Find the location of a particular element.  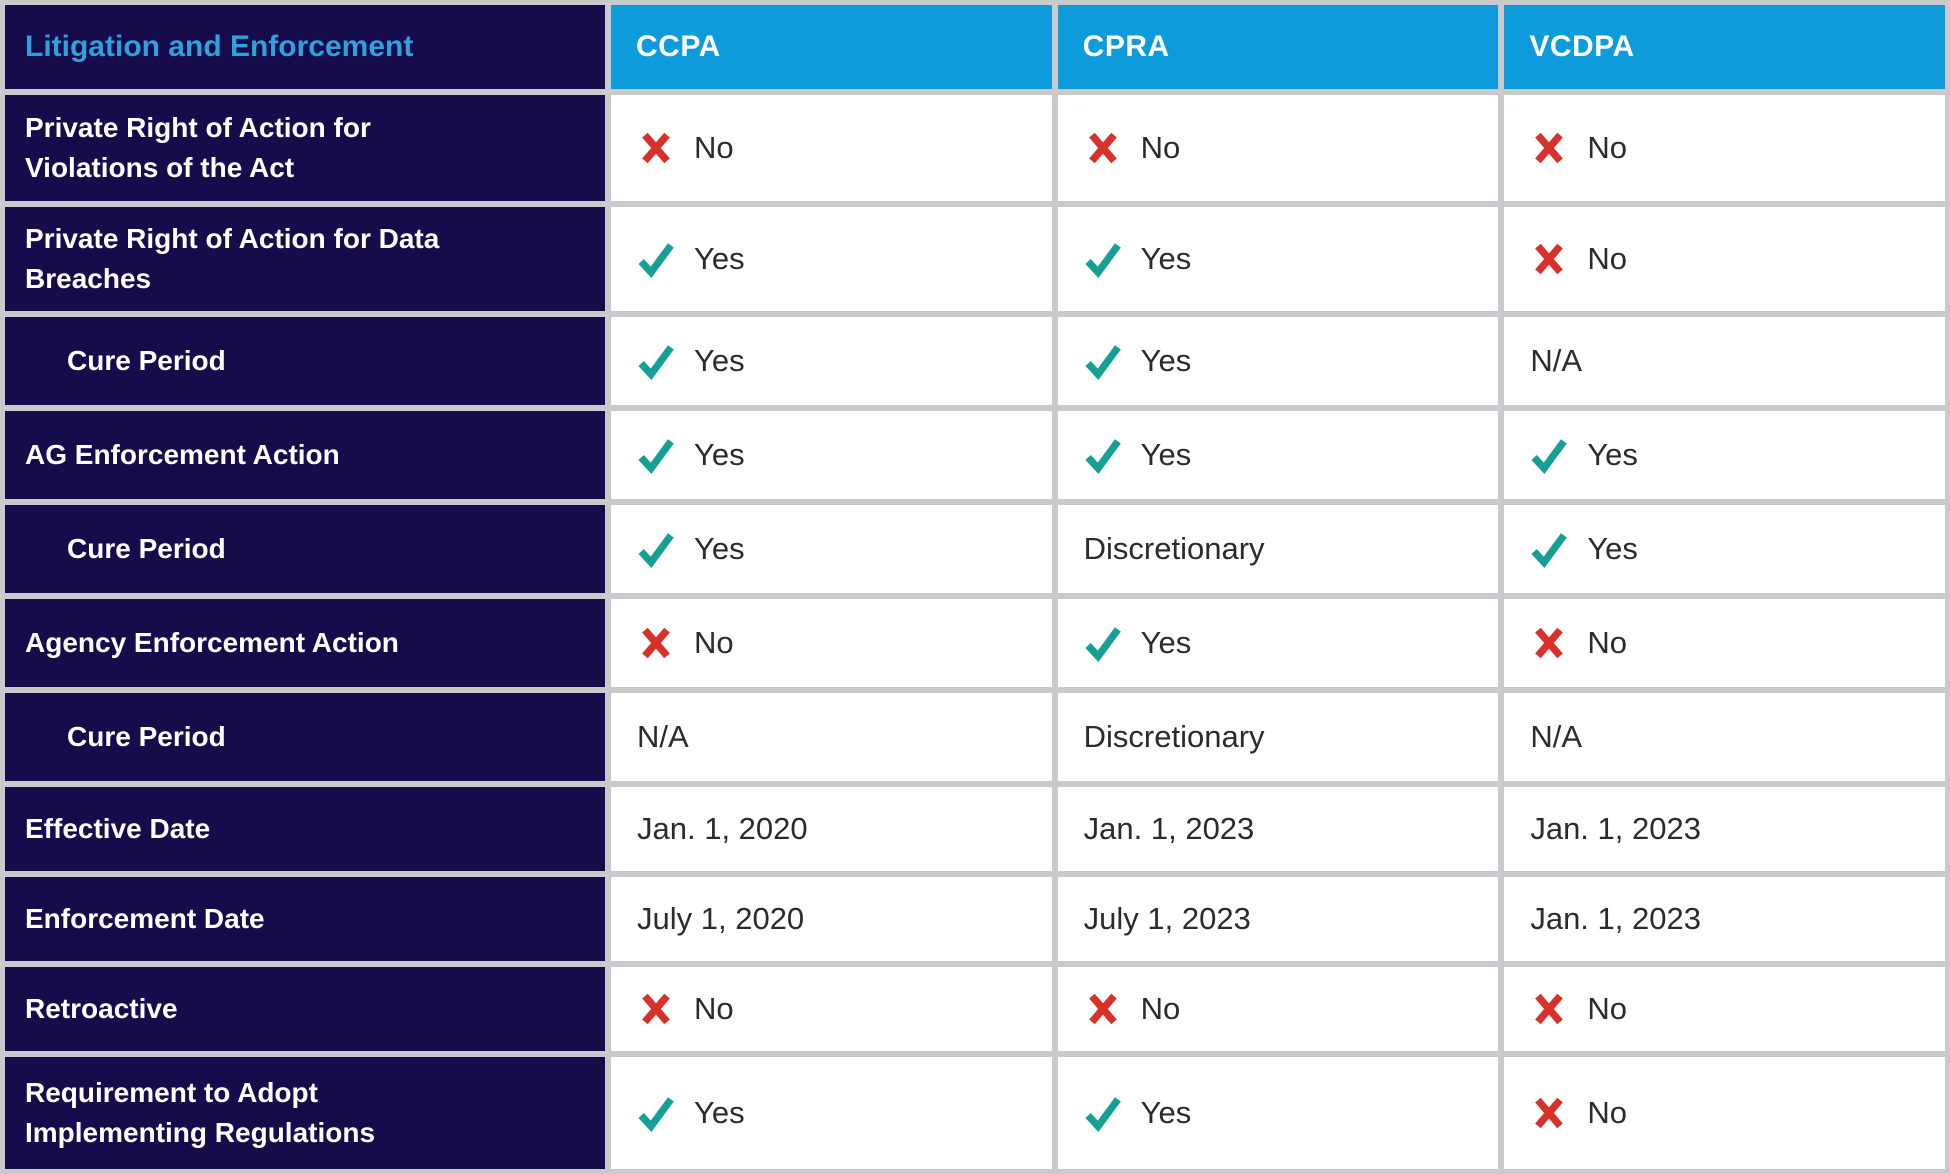

column-header-ccpa: CCPA is located at coordinates (831, 47).